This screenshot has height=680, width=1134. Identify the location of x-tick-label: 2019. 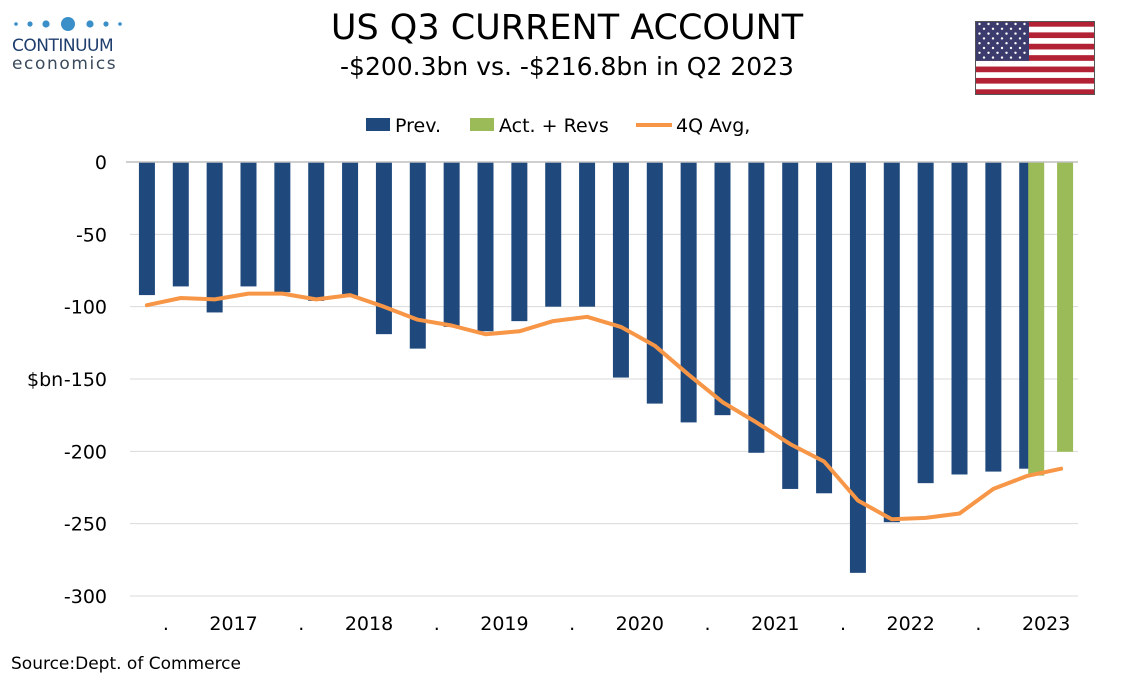
(504, 624).